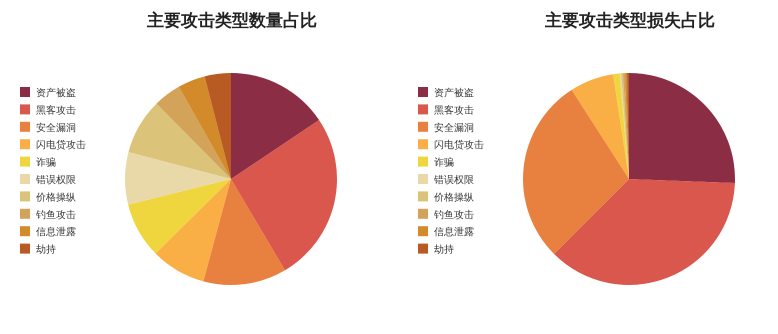 Image resolution: width=778 pixels, height=334 pixels. Describe the element at coordinates (629, 21) in the screenshot. I see `chart-title: 主要攻击类型损失占比` at that location.